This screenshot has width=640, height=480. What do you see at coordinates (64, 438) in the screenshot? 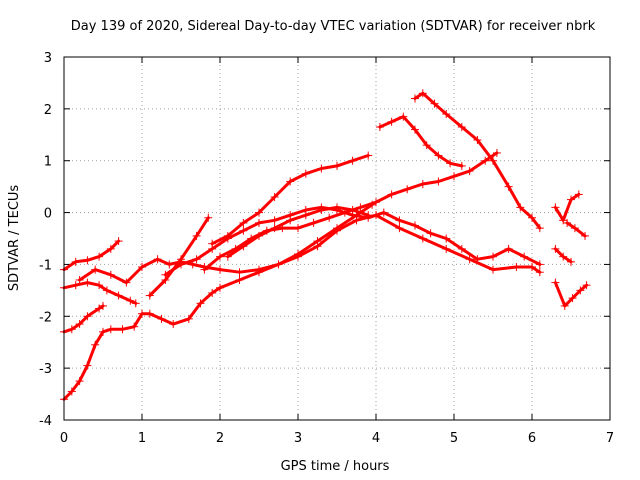
I see `x-tick-label: 0` at bounding box center [64, 438].